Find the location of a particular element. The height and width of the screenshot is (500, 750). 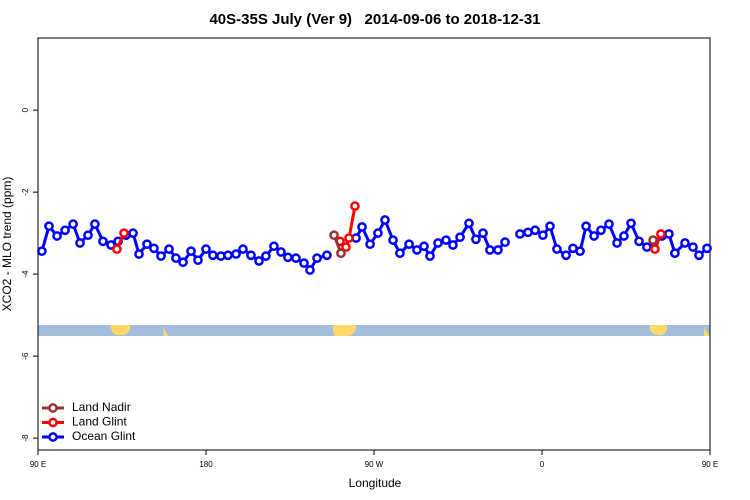

y-tick-label: -6 is located at coordinates (25, 356).